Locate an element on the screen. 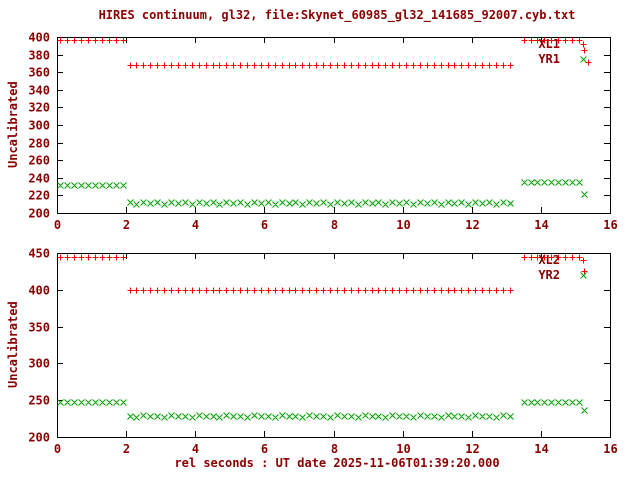  y-tick-label: 340 is located at coordinates (39, 91).